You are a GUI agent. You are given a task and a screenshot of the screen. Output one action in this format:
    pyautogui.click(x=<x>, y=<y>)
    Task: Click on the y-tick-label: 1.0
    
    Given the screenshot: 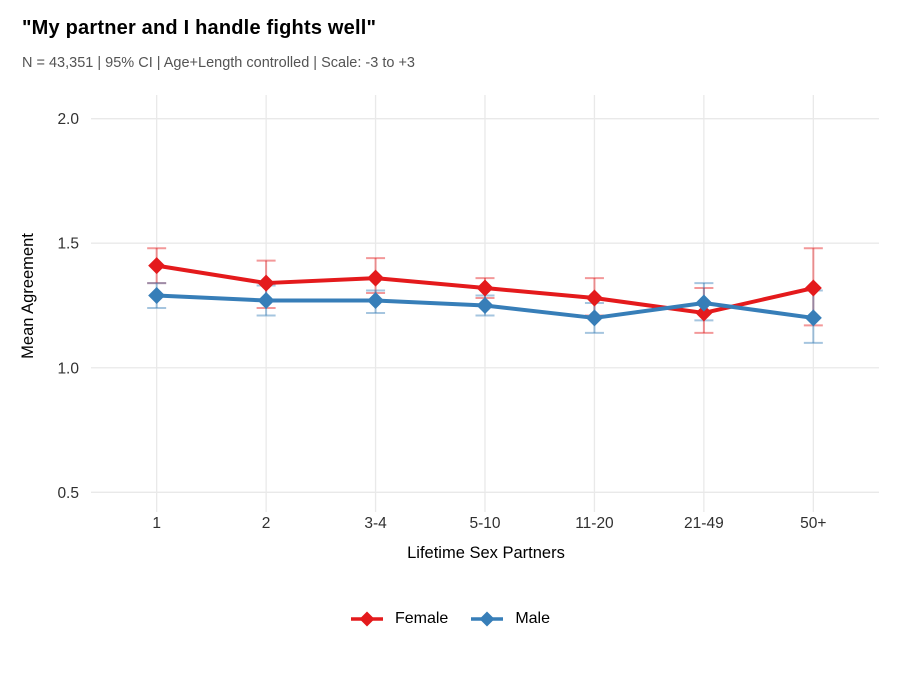 What is the action you would take?
    pyautogui.click(x=68, y=368)
    